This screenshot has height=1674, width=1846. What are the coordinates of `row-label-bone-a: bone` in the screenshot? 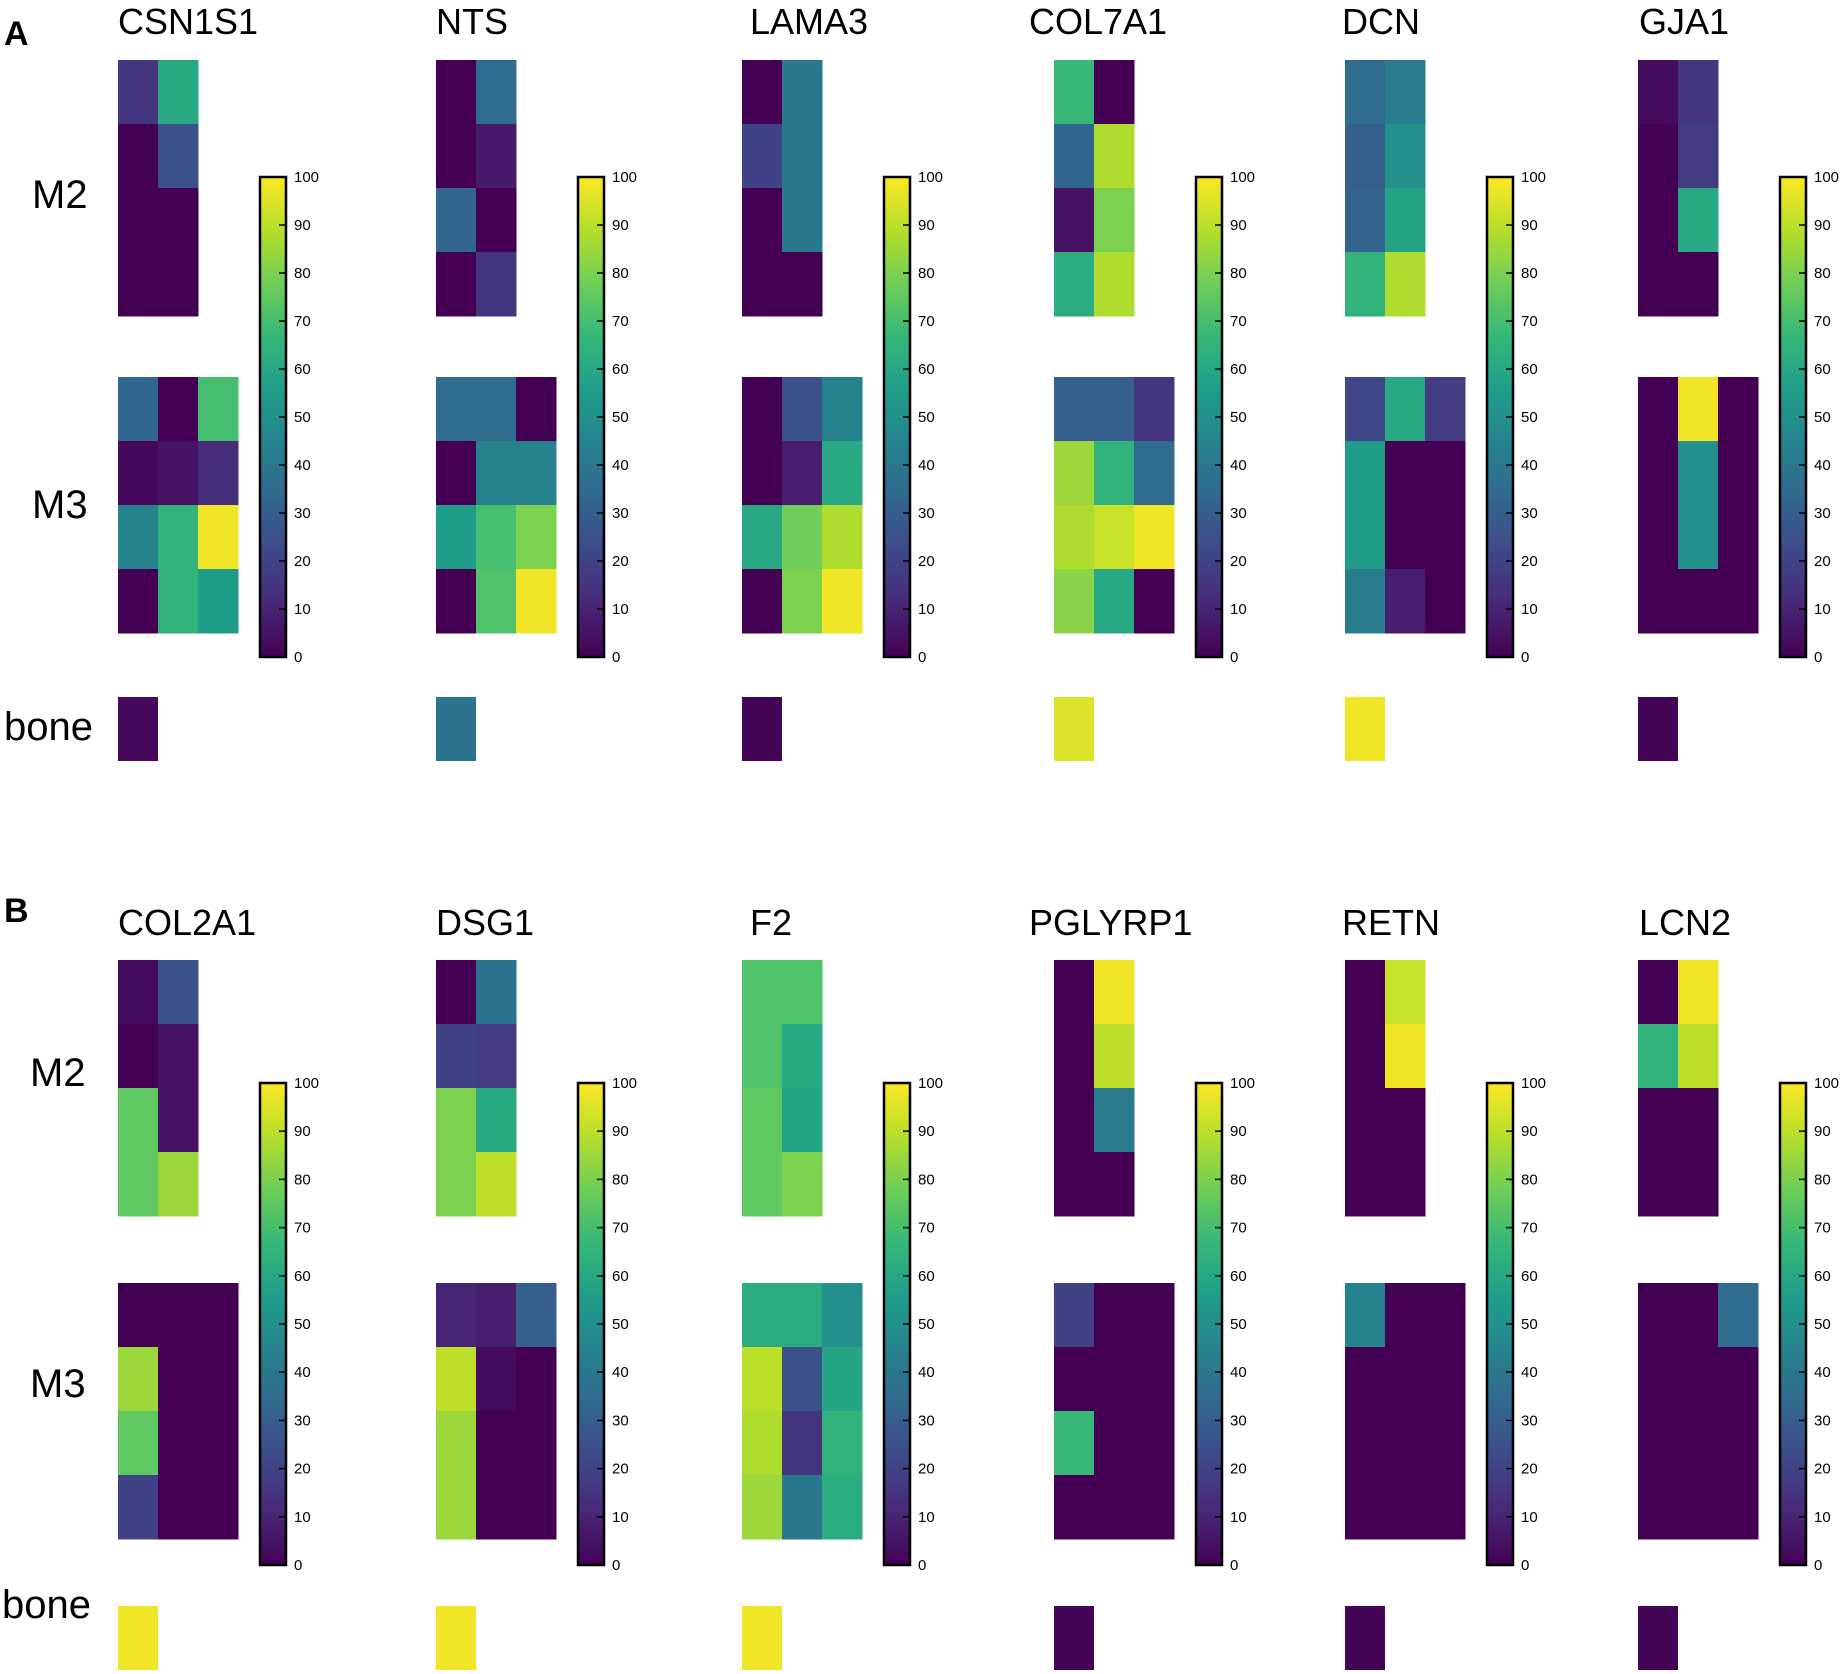 It's located at (48, 727).